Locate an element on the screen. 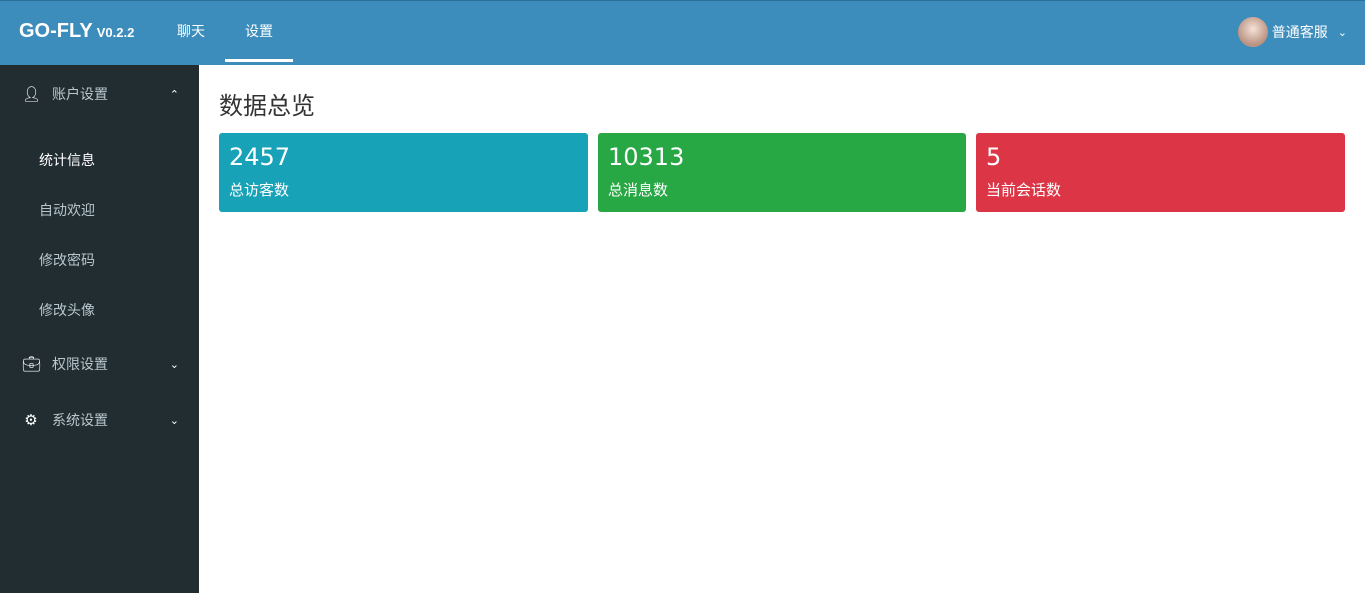 This screenshot has height=593, width=1365. gear-icon: ⚙︎ is located at coordinates (31, 420).